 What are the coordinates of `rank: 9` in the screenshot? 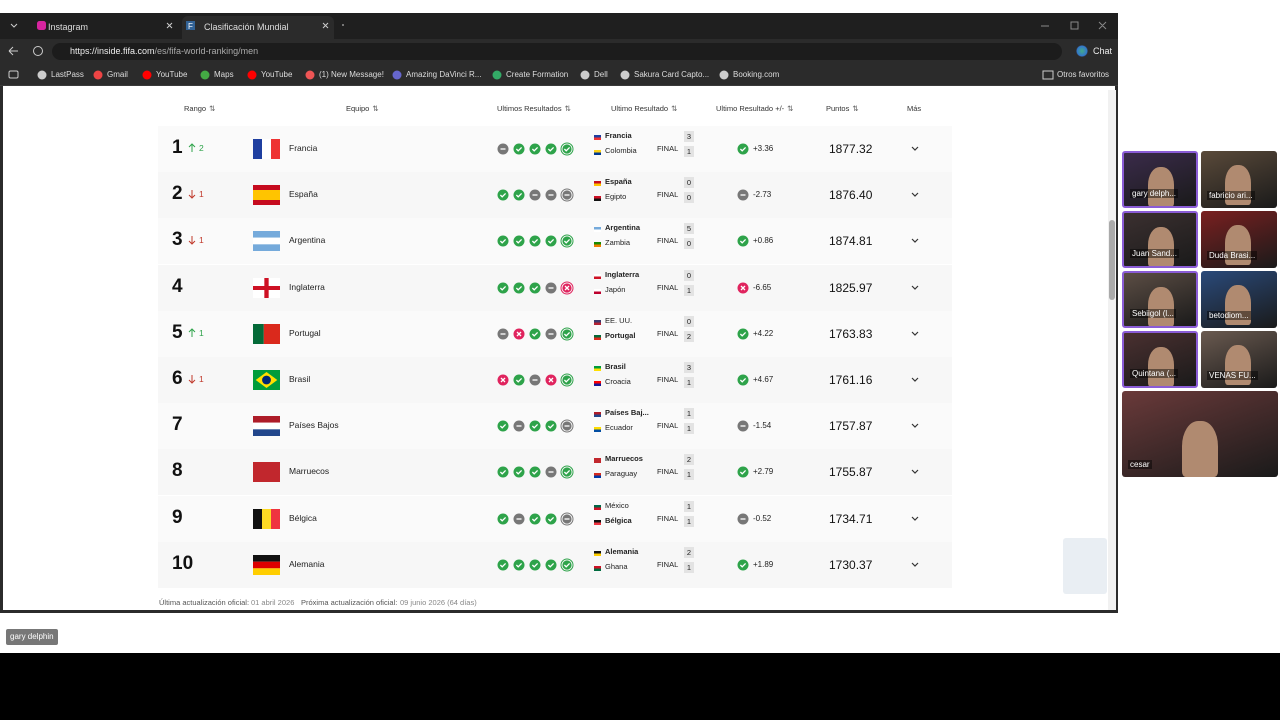 It's located at (177, 517).